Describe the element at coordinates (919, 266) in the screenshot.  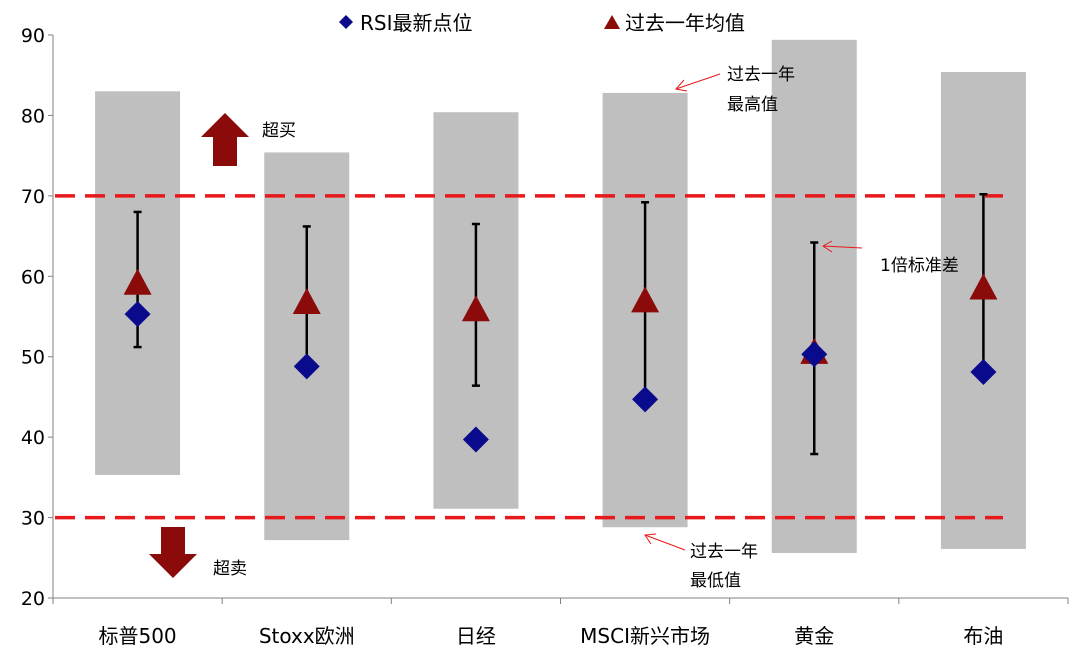
I see `std-annotation: 1倍标准差` at that location.